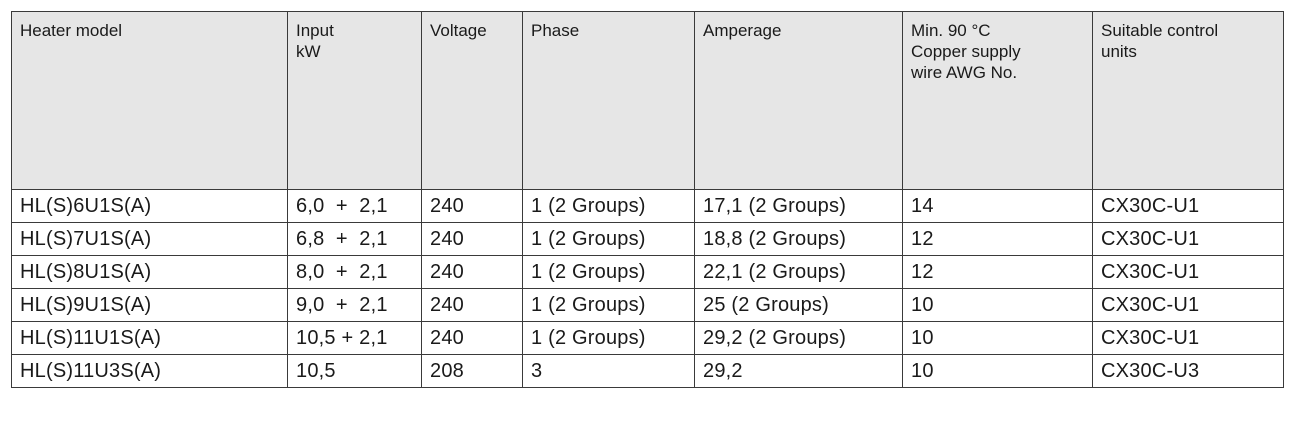 This screenshot has width=1300, height=433. What do you see at coordinates (1160, 30) in the screenshot?
I see `header-text: Suitable control` at bounding box center [1160, 30].